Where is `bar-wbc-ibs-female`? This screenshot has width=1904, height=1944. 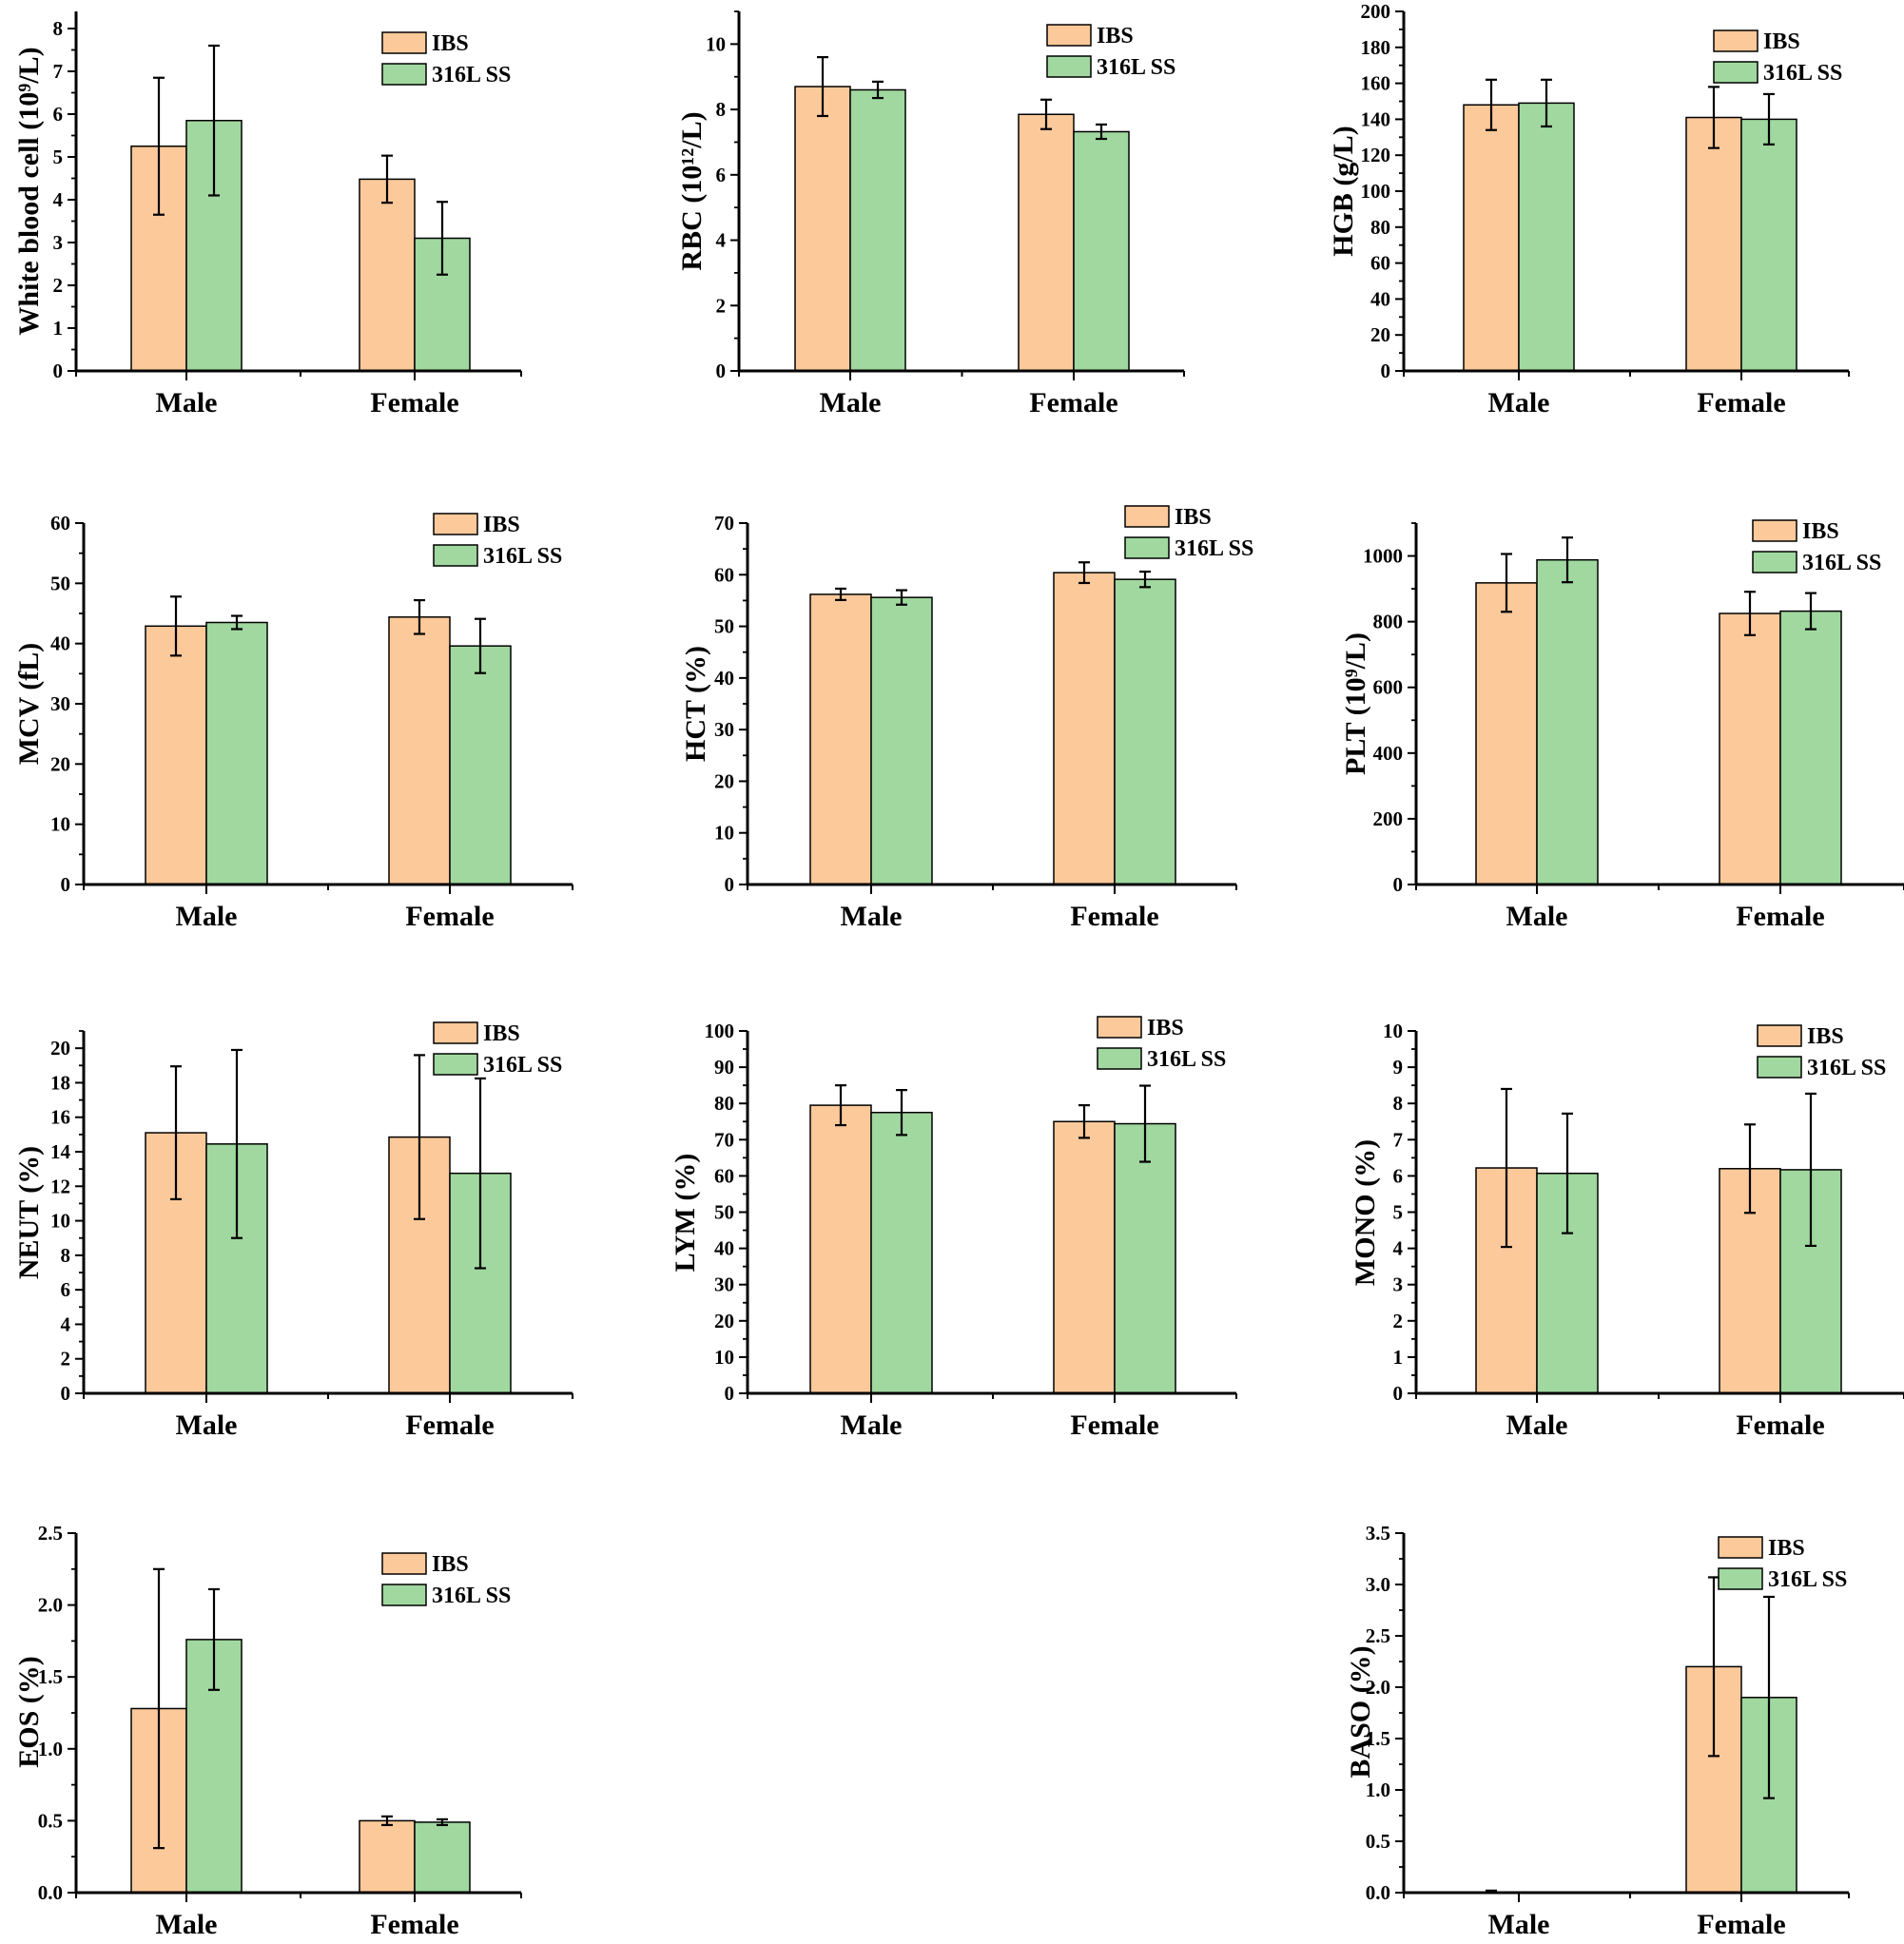
bar-wbc-ibs-female is located at coordinates (387, 275).